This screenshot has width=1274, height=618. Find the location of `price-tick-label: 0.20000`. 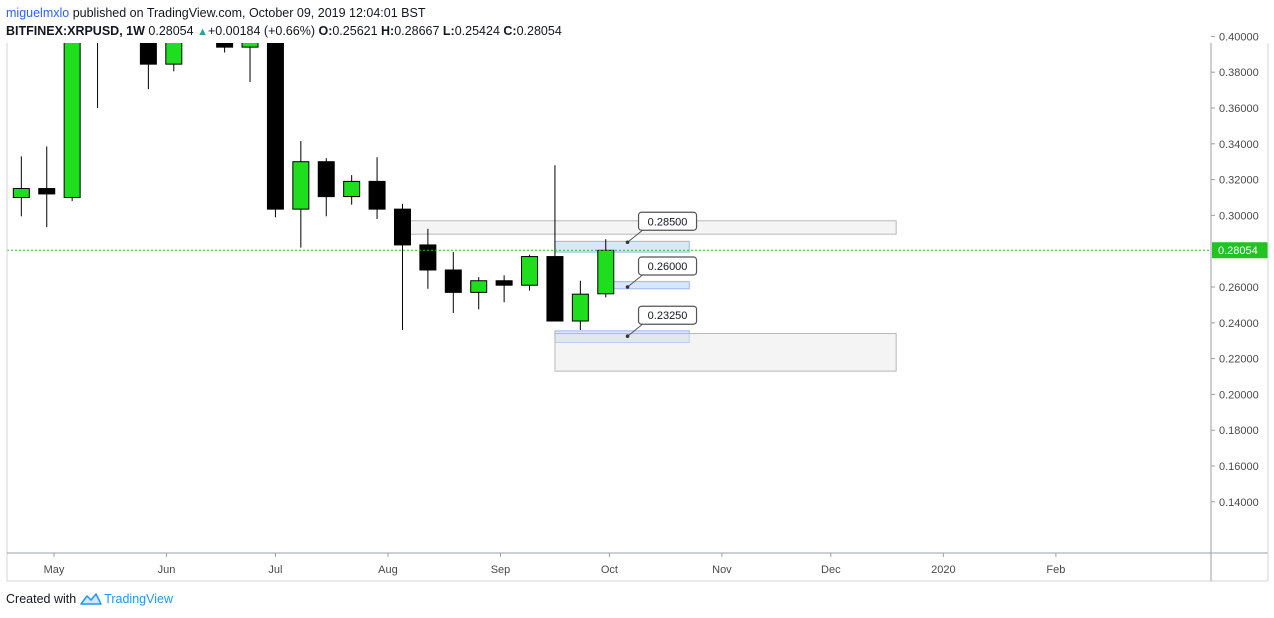

price-tick-label: 0.20000 is located at coordinates (1239, 395).